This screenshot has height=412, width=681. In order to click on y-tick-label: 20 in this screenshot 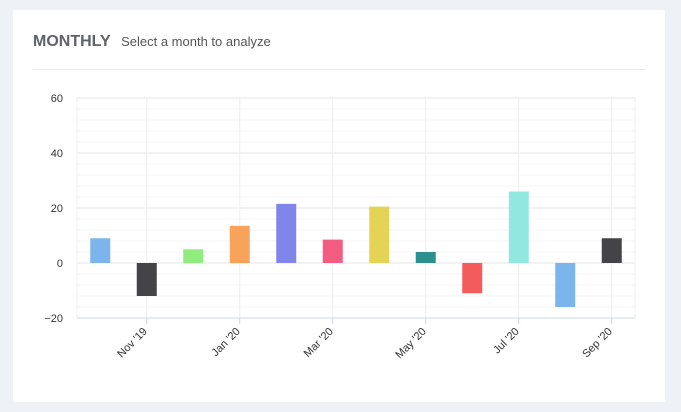, I will do `click(57, 209)`.